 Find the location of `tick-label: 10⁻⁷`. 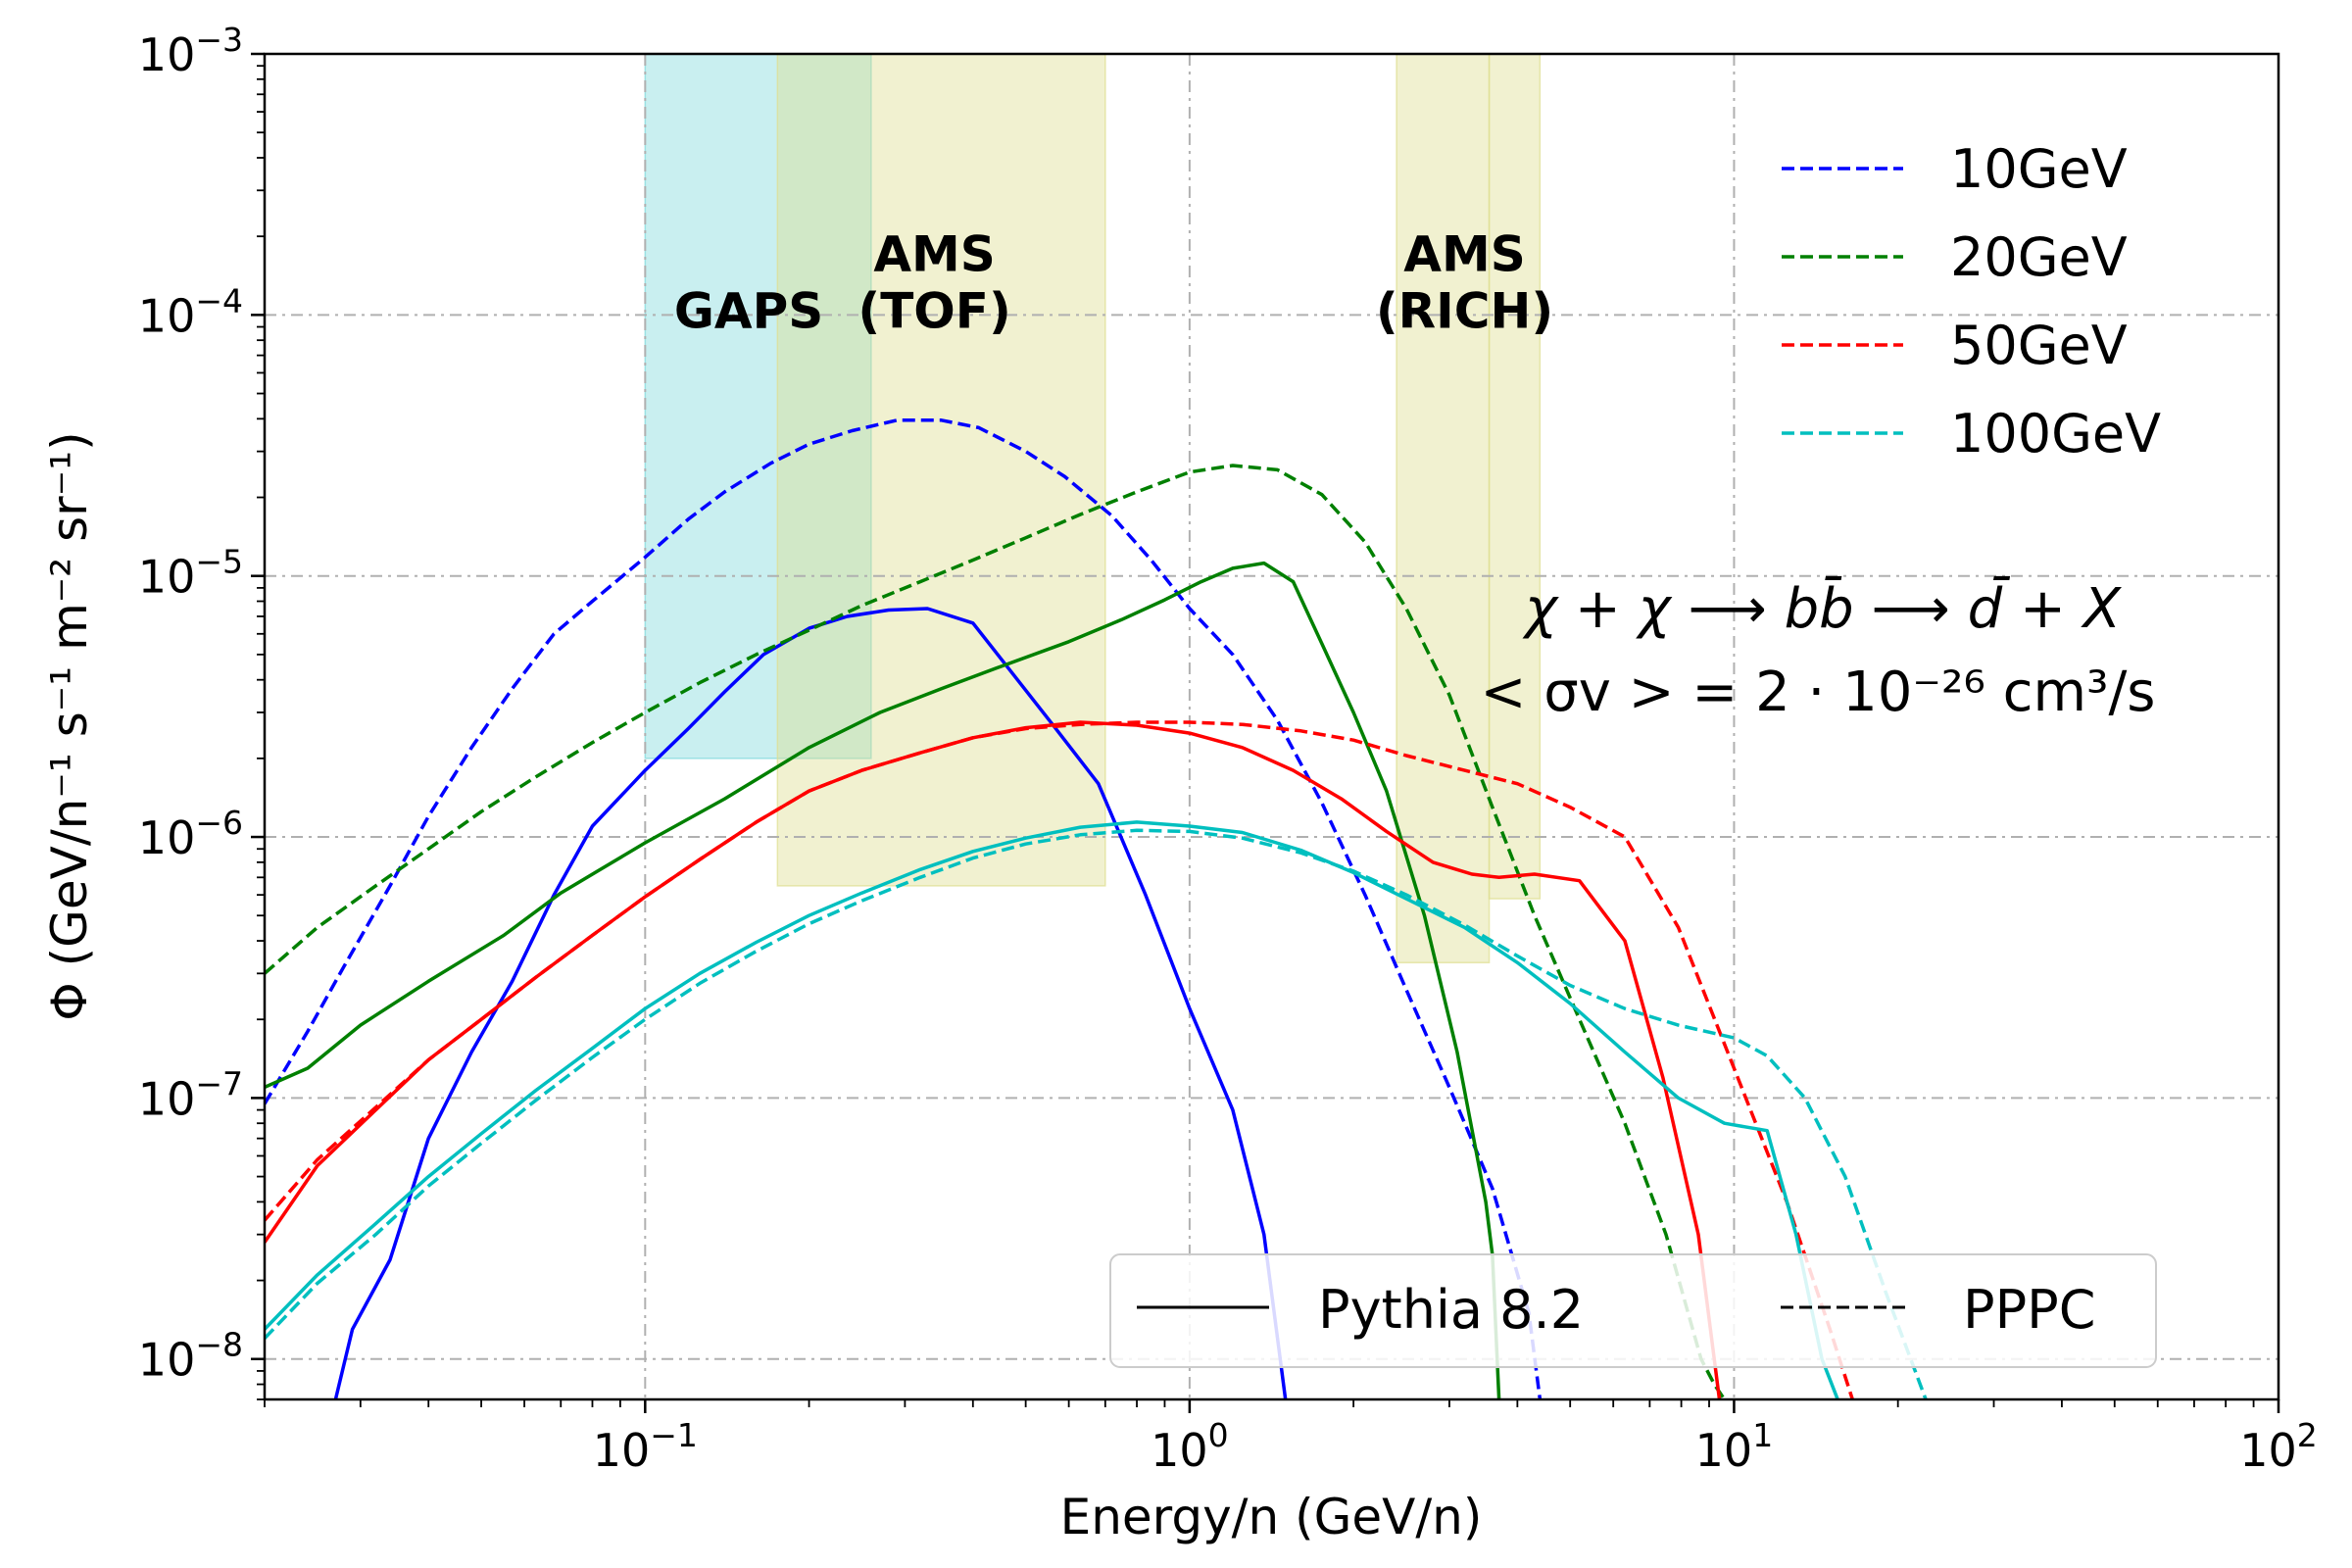

tick-label: 10⁻⁷ is located at coordinates (190, 1094).